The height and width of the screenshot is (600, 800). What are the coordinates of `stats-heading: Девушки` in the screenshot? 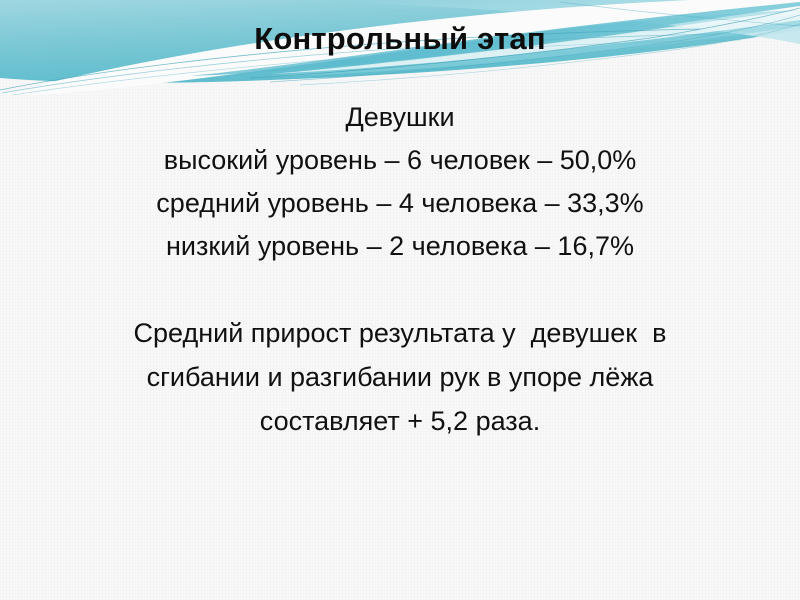 It's located at (400, 117).